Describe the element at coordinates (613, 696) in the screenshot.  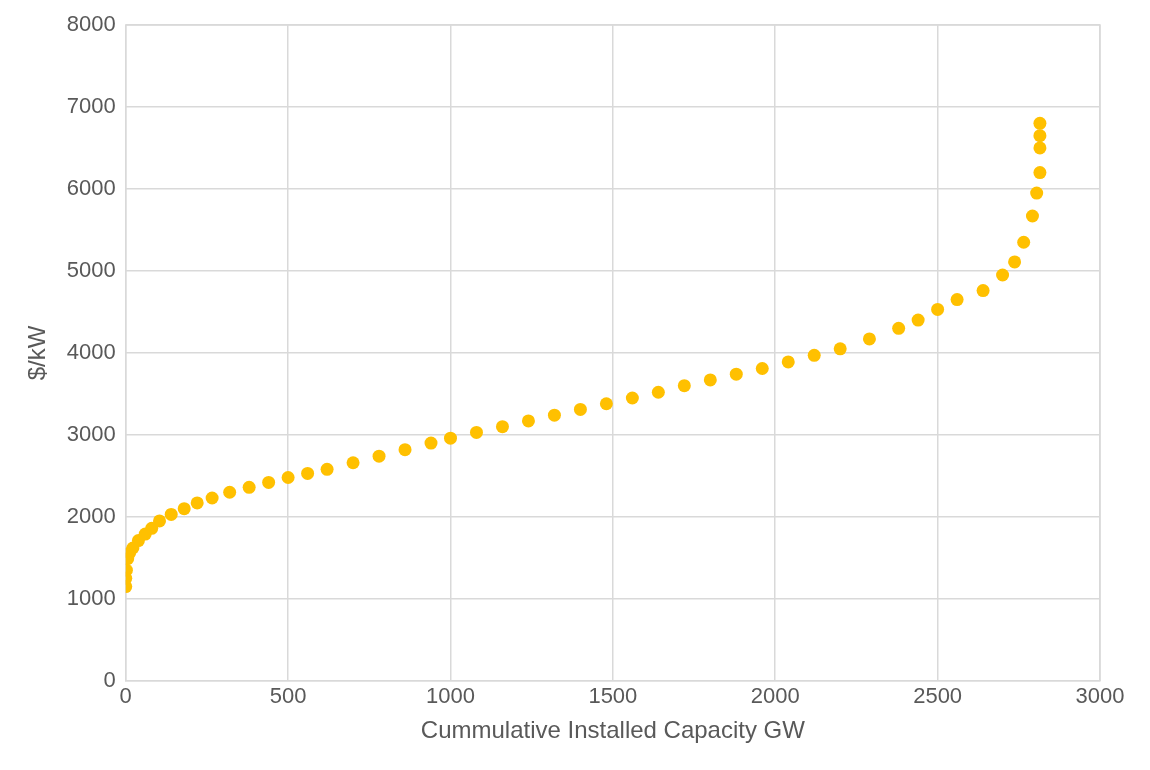
I see `x-tick-label: 1500` at that location.